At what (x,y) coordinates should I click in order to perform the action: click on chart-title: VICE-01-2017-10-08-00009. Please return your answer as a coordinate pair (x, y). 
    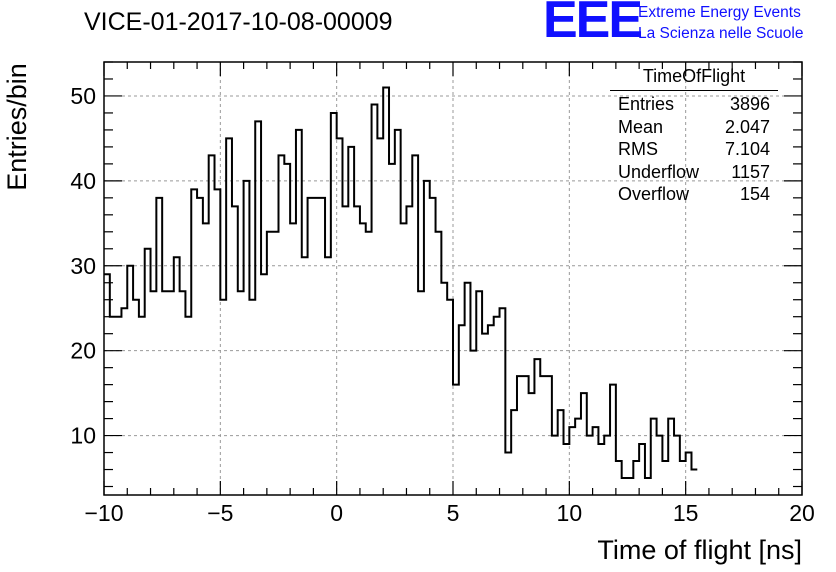
    Looking at the image, I should click on (238, 22).